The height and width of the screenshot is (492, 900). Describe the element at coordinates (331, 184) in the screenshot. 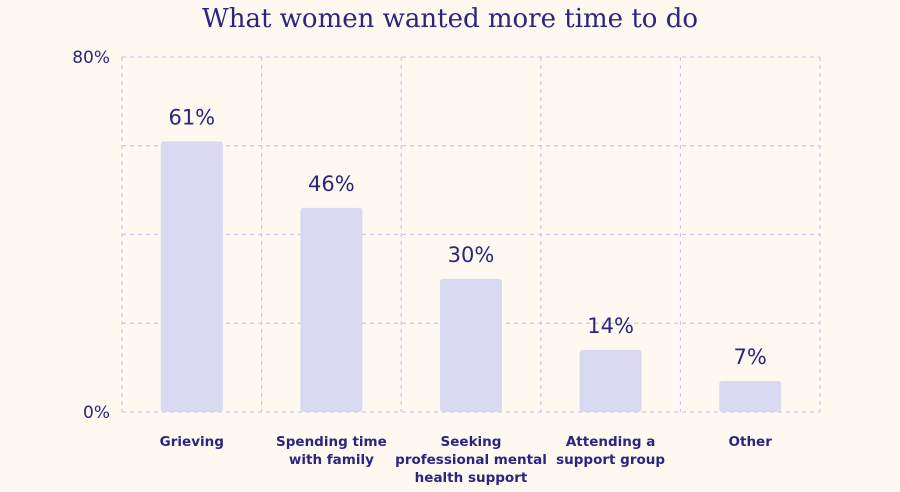

I see `bar-value-label: 46%` at that location.